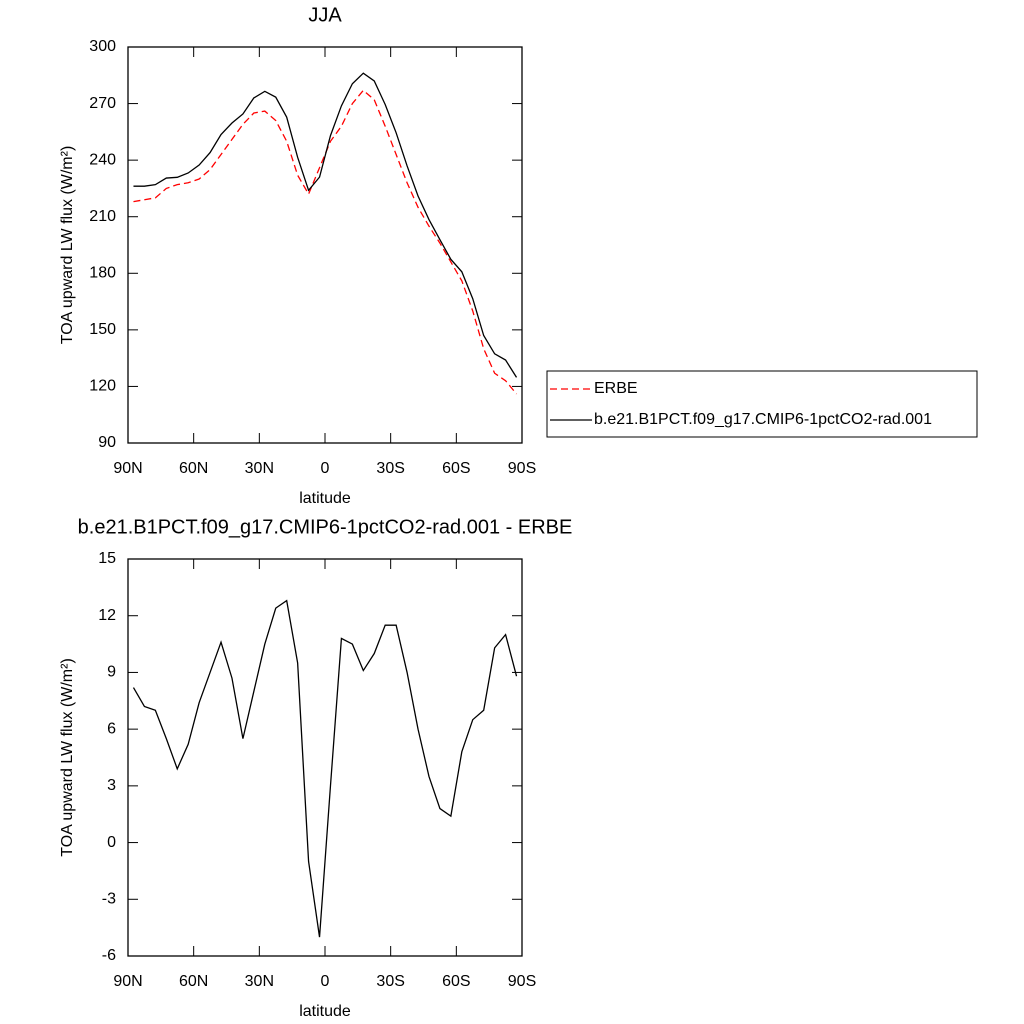 The image size is (1024, 1024). What do you see at coordinates (102, 46) in the screenshot?
I see `y-tick-label: 300` at bounding box center [102, 46].